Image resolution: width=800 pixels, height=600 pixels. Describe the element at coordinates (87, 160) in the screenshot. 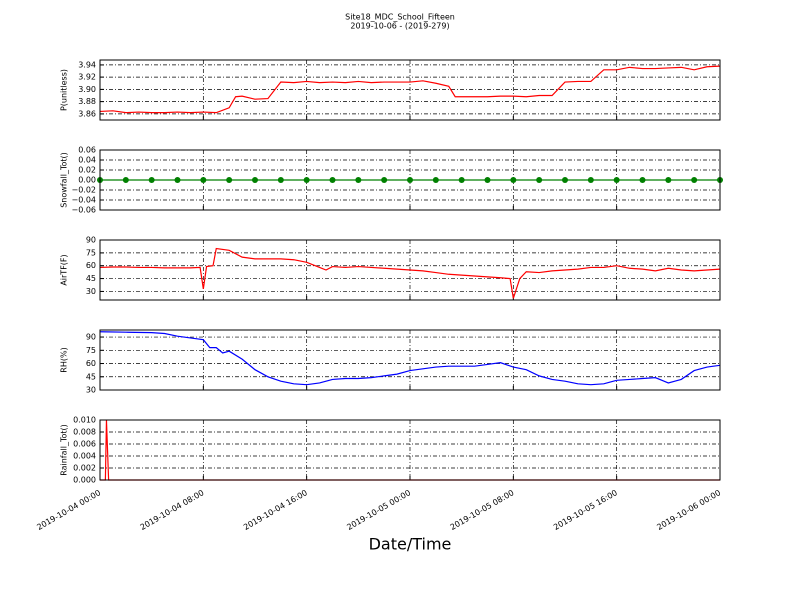

I see `y-tick-label: 0.04` at that location.